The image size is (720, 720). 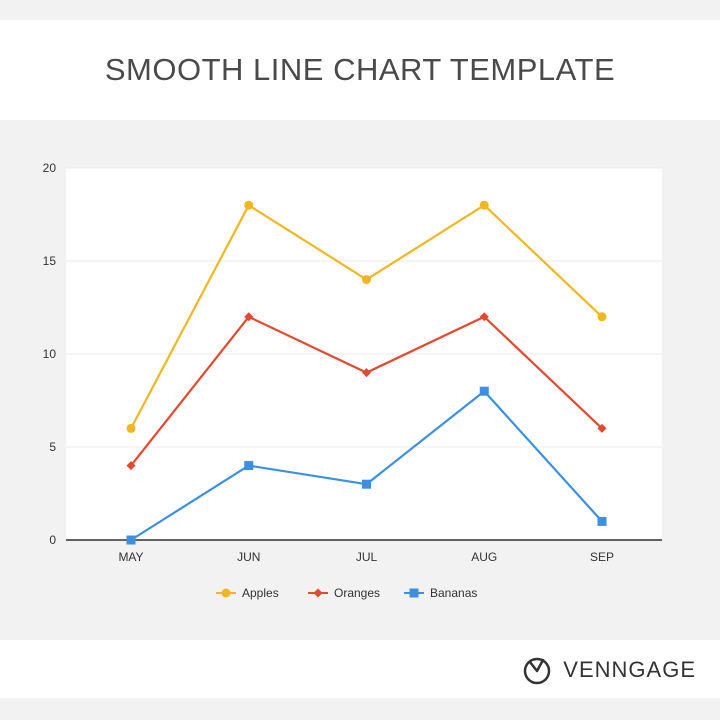 I want to click on legend-item-oranges: Oranges, so click(x=344, y=593).